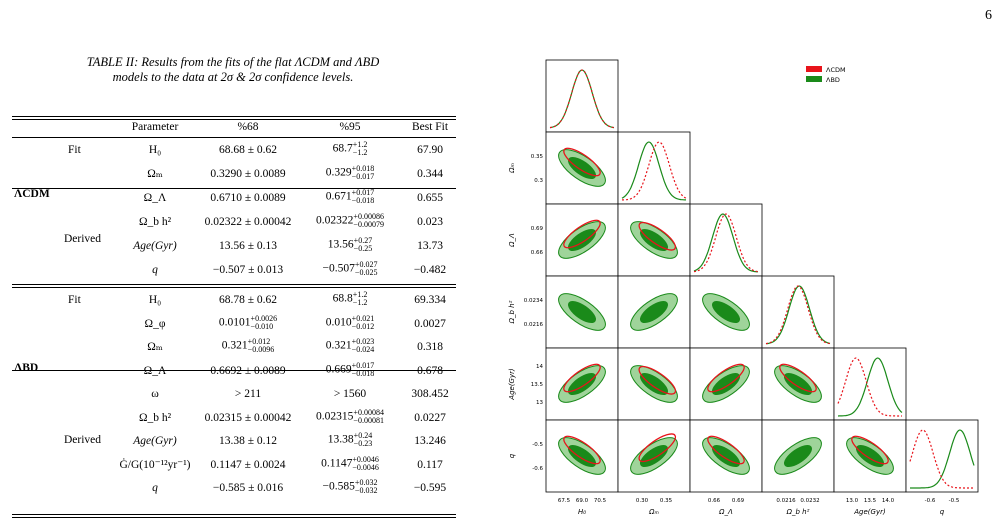 This screenshot has width=1007, height=527. I want to click on lcdm-row-best: 0.344, so click(430, 174).